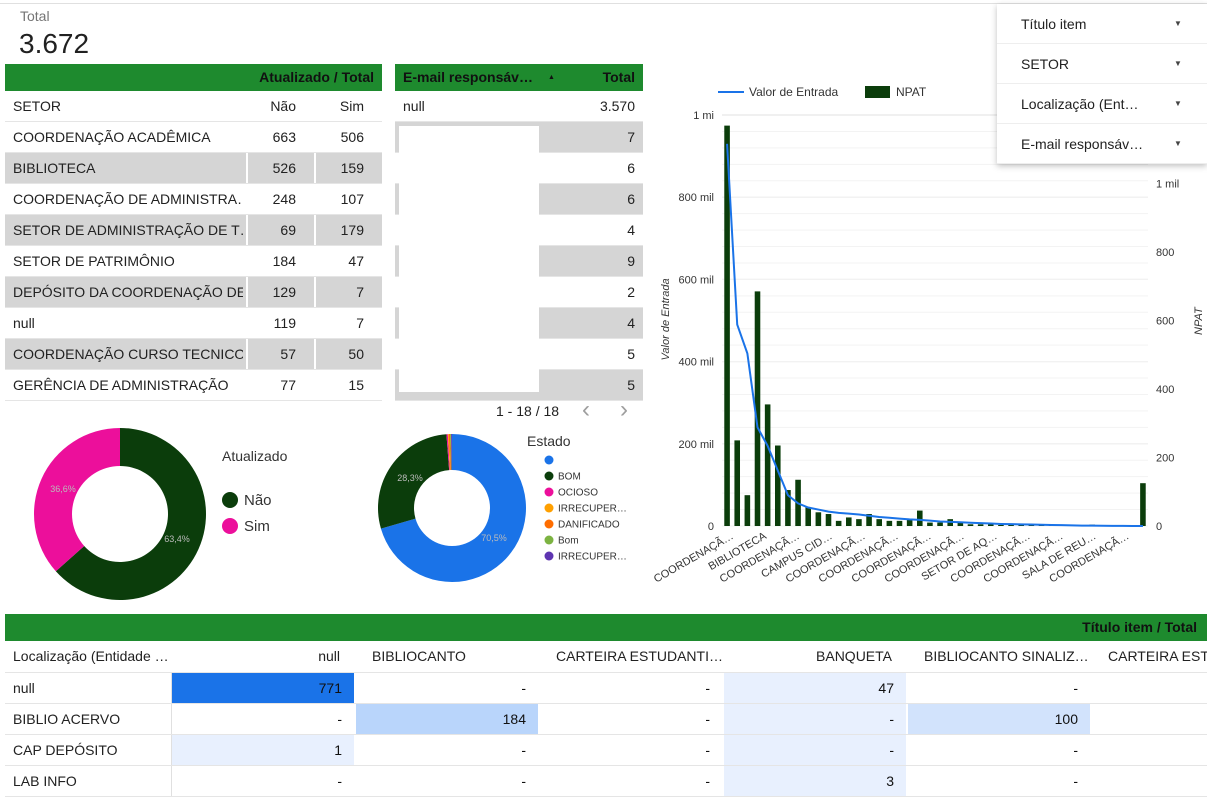  I want to click on sort-ascending-icon: ▲, so click(551, 77).